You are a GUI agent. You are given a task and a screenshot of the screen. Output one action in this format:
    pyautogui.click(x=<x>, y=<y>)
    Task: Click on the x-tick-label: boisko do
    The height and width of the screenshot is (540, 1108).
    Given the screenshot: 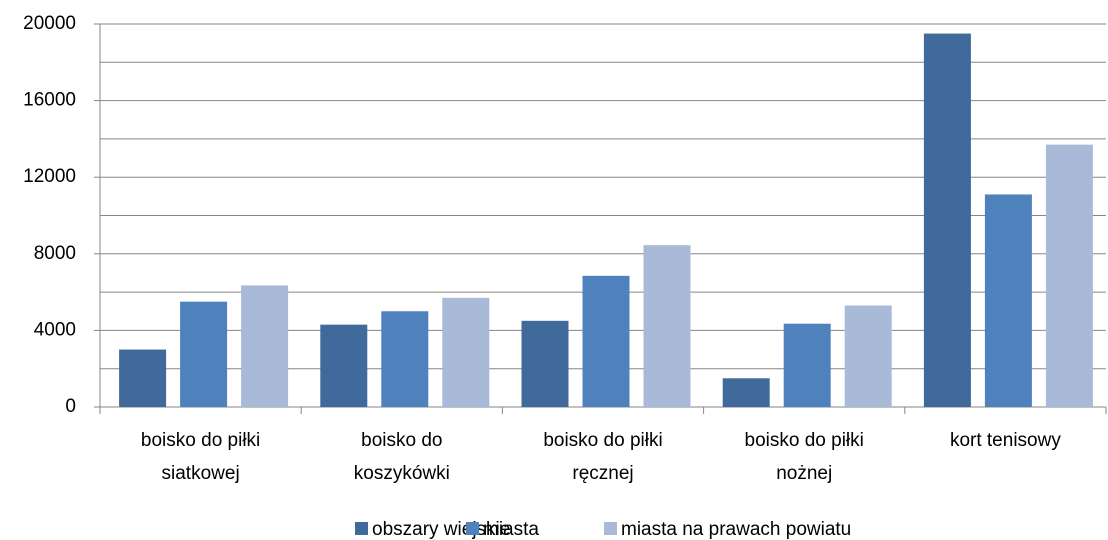 What is the action you would take?
    pyautogui.click(x=401, y=440)
    